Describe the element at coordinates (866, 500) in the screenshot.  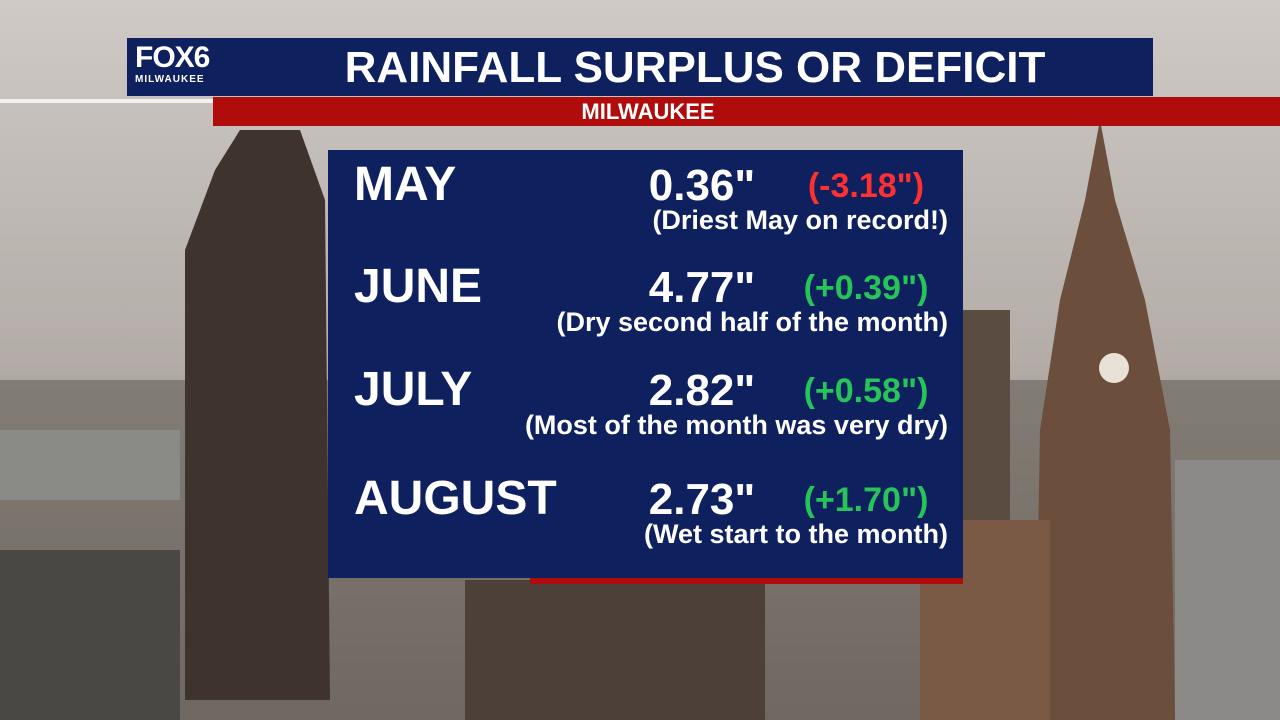
I see `departure: (+1.70")` at that location.